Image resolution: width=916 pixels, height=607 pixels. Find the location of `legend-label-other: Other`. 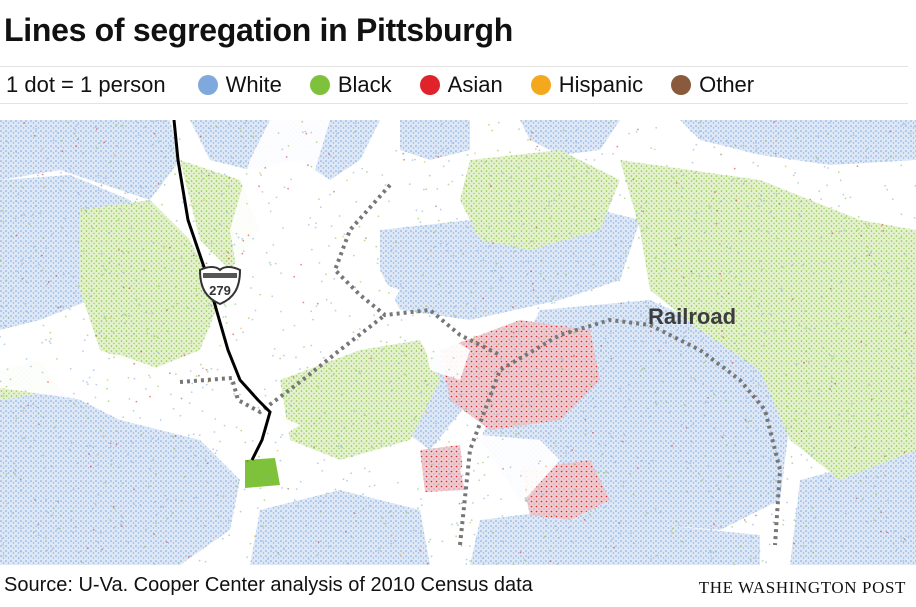

legend-label-other: Other is located at coordinates (727, 84).